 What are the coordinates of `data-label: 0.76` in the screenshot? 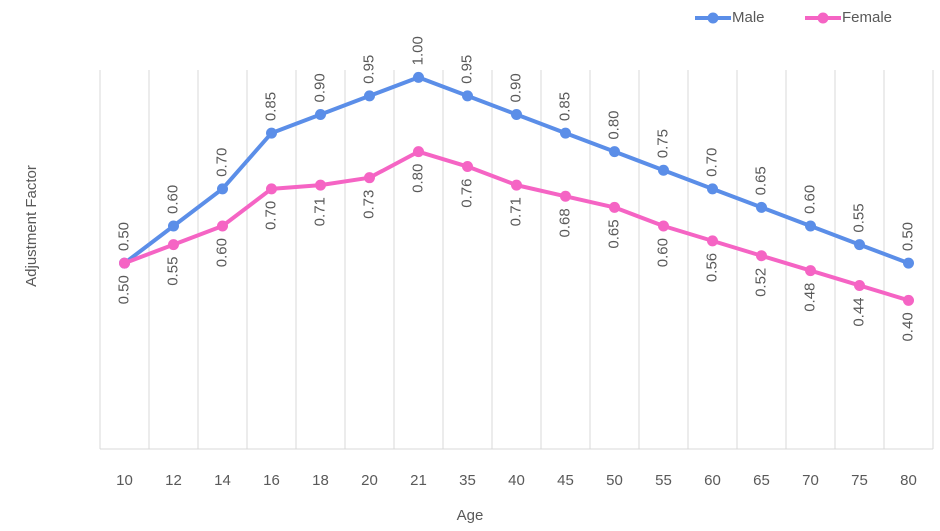 It's located at (466, 193).